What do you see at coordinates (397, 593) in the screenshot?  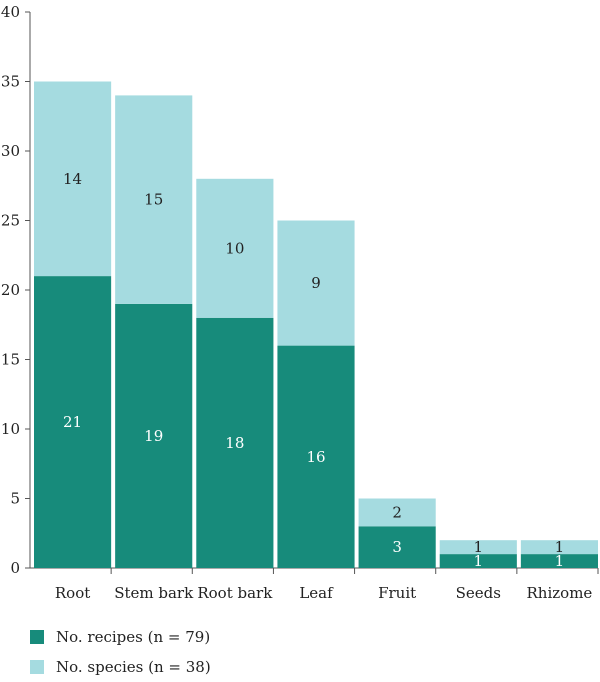 I see `x-tick-label: Fruit` at bounding box center [397, 593].